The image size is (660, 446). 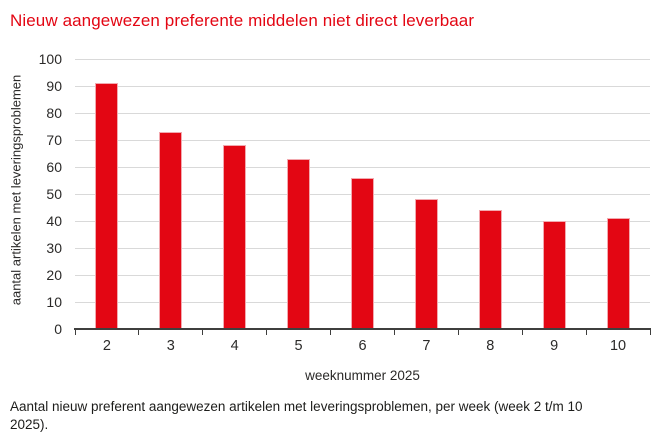 I want to click on x-tick-label: 5, so click(x=298, y=346).